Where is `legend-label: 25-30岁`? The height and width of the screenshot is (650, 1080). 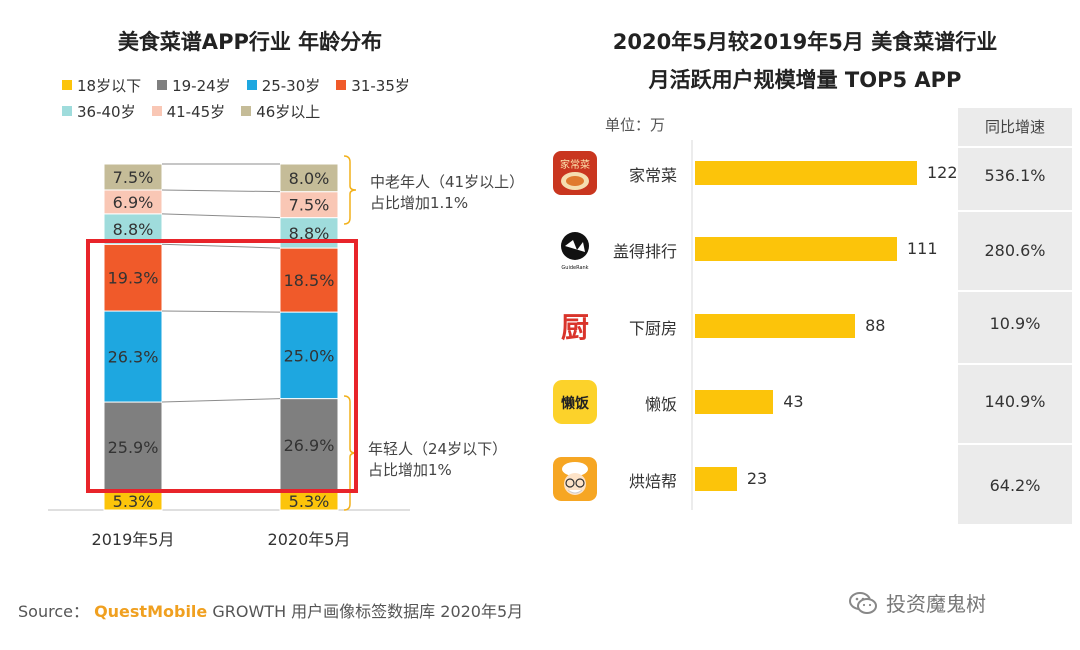 legend-label: 25-30岁 is located at coordinates (291, 85).